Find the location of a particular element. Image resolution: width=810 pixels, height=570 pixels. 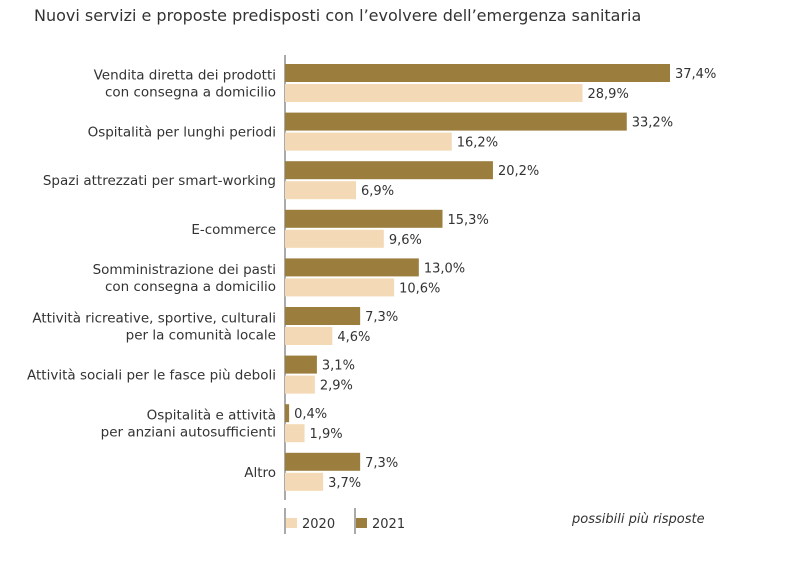

category-label: Altro is located at coordinates (260, 473).